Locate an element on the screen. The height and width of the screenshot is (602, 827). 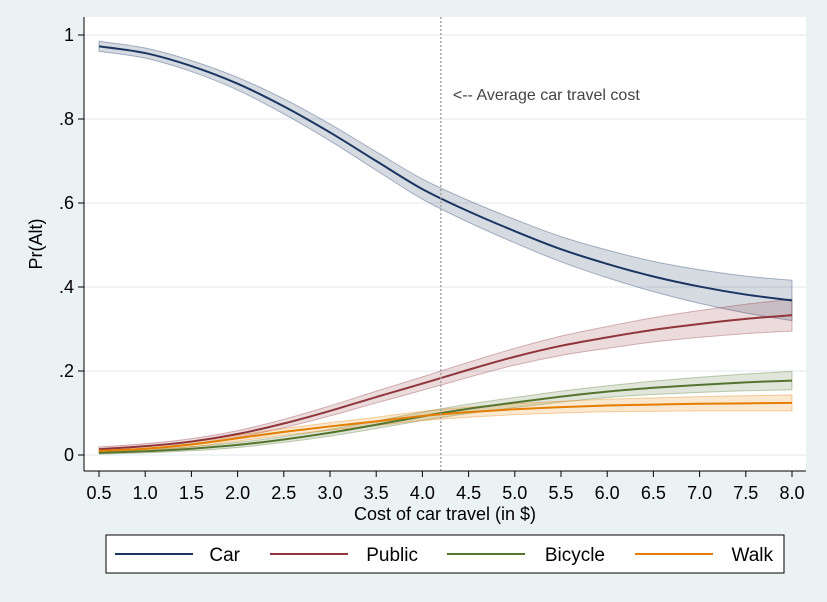
y-tick-label: .2 is located at coordinates (66, 371).